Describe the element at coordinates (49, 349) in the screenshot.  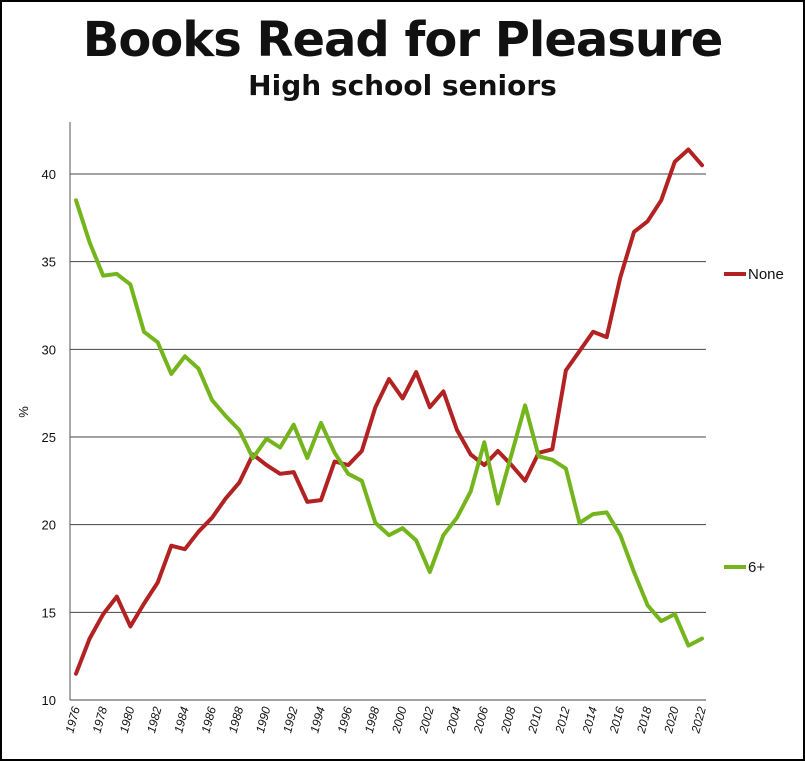
I see `y-tick-label: 30` at that location.